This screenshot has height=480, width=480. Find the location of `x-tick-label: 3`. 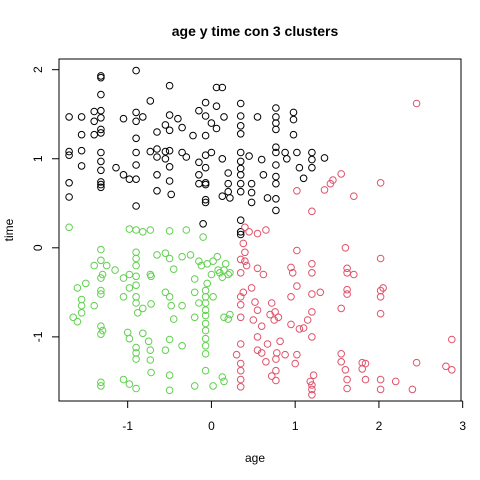

x-tick-label: 3 is located at coordinates (462, 426).